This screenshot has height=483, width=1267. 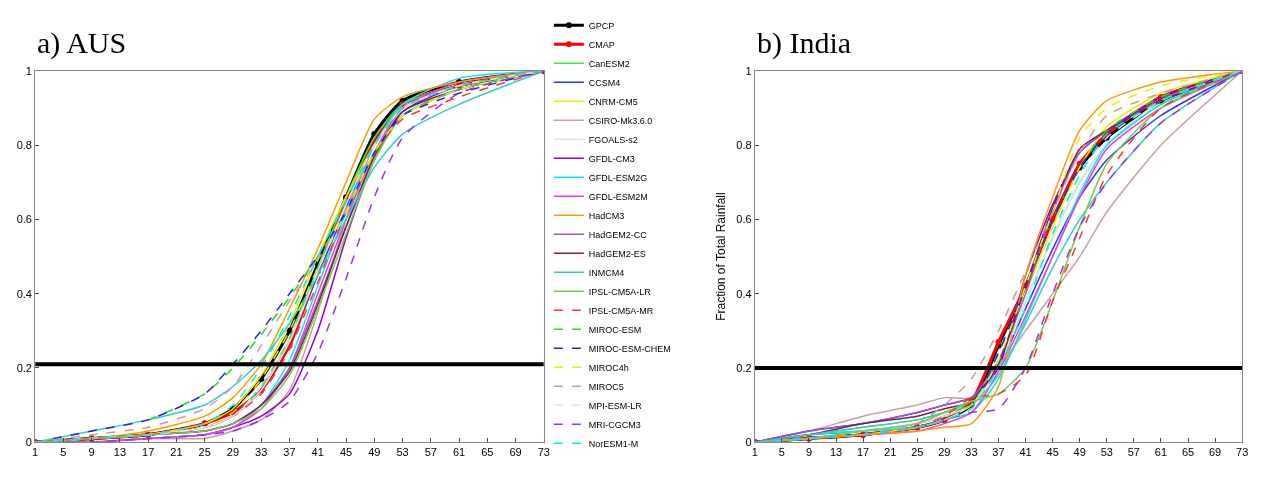 I want to click on legend-label: CMAP, so click(x=601, y=44).